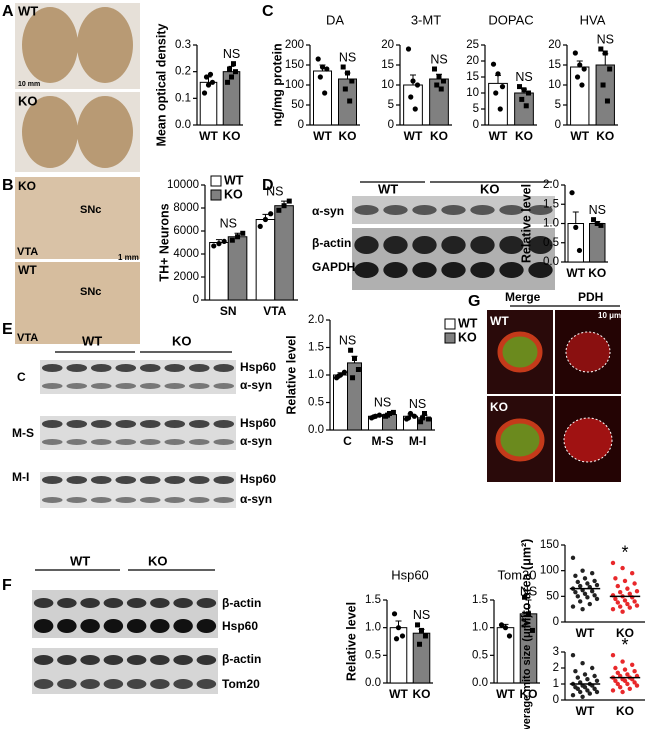 This screenshot has height=729, width=666. I want to click on micrograph, so click(77, 218).